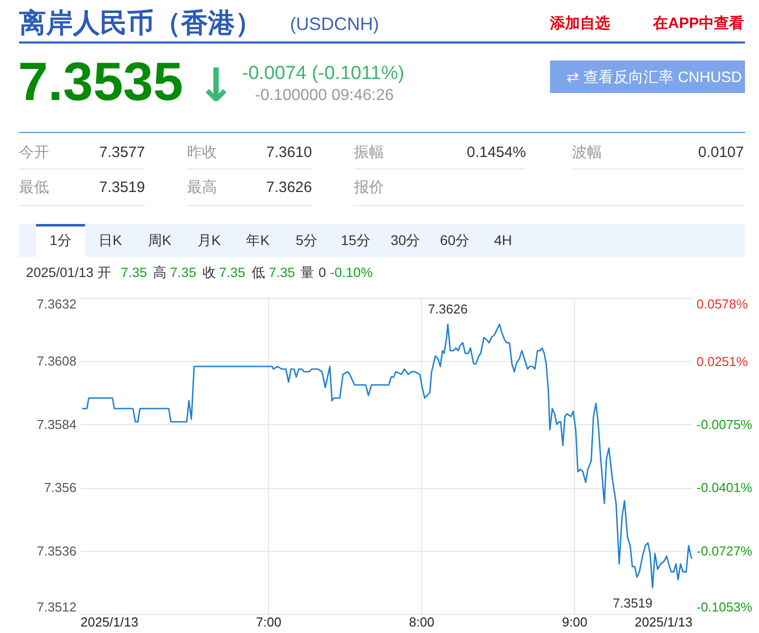 The image size is (759, 633). What do you see at coordinates (632, 603) in the screenshot?
I see `annotation: 7.3519` at bounding box center [632, 603].